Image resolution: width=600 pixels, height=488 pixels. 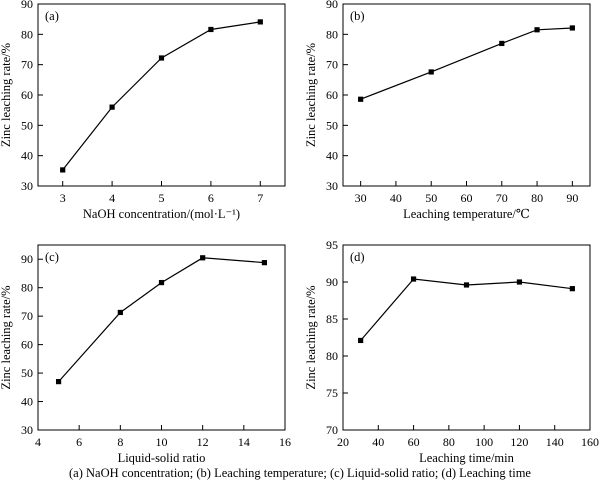 I want to click on y-tick-label-c-4: 70, so click(x=27, y=316).